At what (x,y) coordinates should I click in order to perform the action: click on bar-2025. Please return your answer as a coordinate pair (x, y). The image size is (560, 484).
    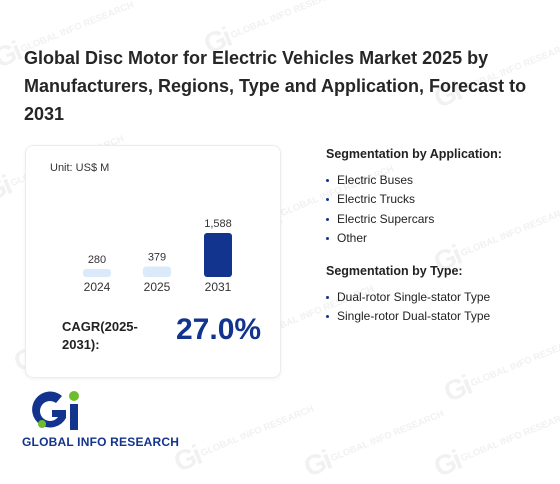
    Looking at the image, I should click on (157, 271).